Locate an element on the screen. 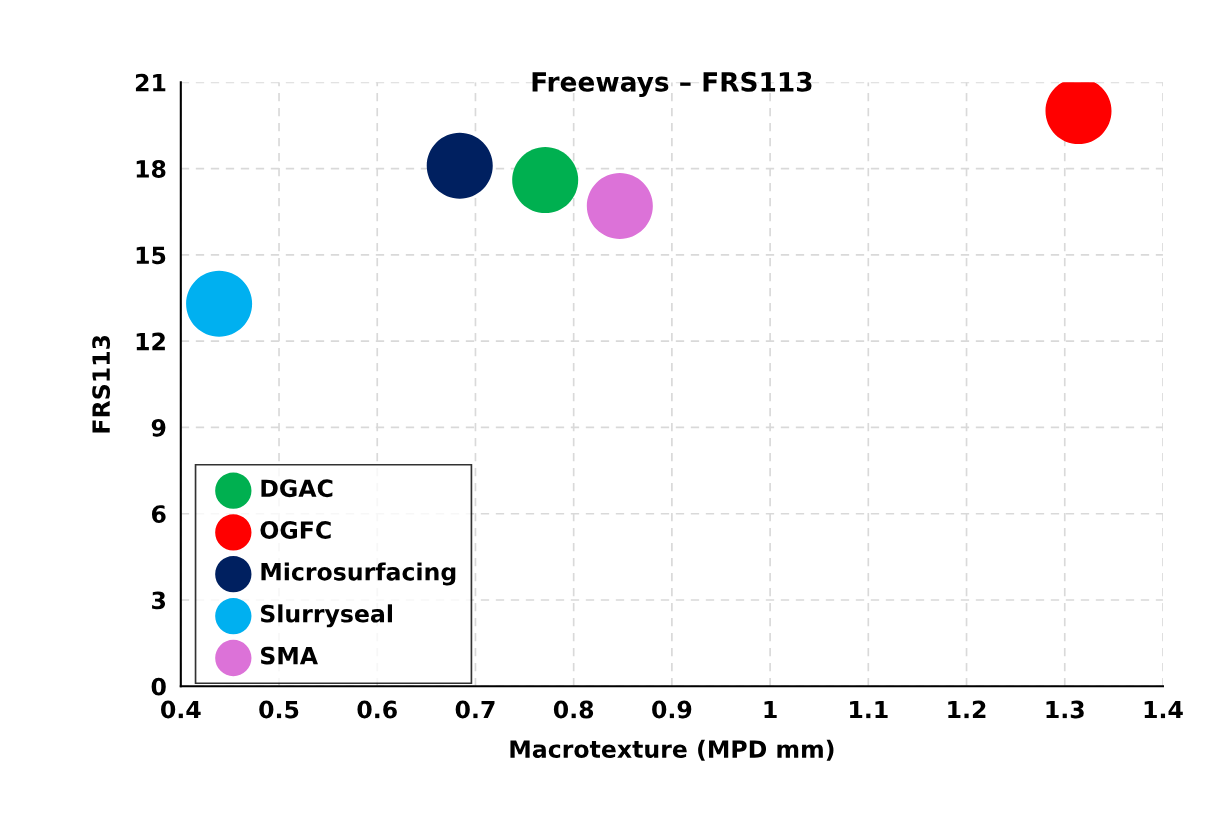 The width and height of the screenshot is (1230, 840). x-tick-label: 1.3 is located at coordinates (1065, 709).